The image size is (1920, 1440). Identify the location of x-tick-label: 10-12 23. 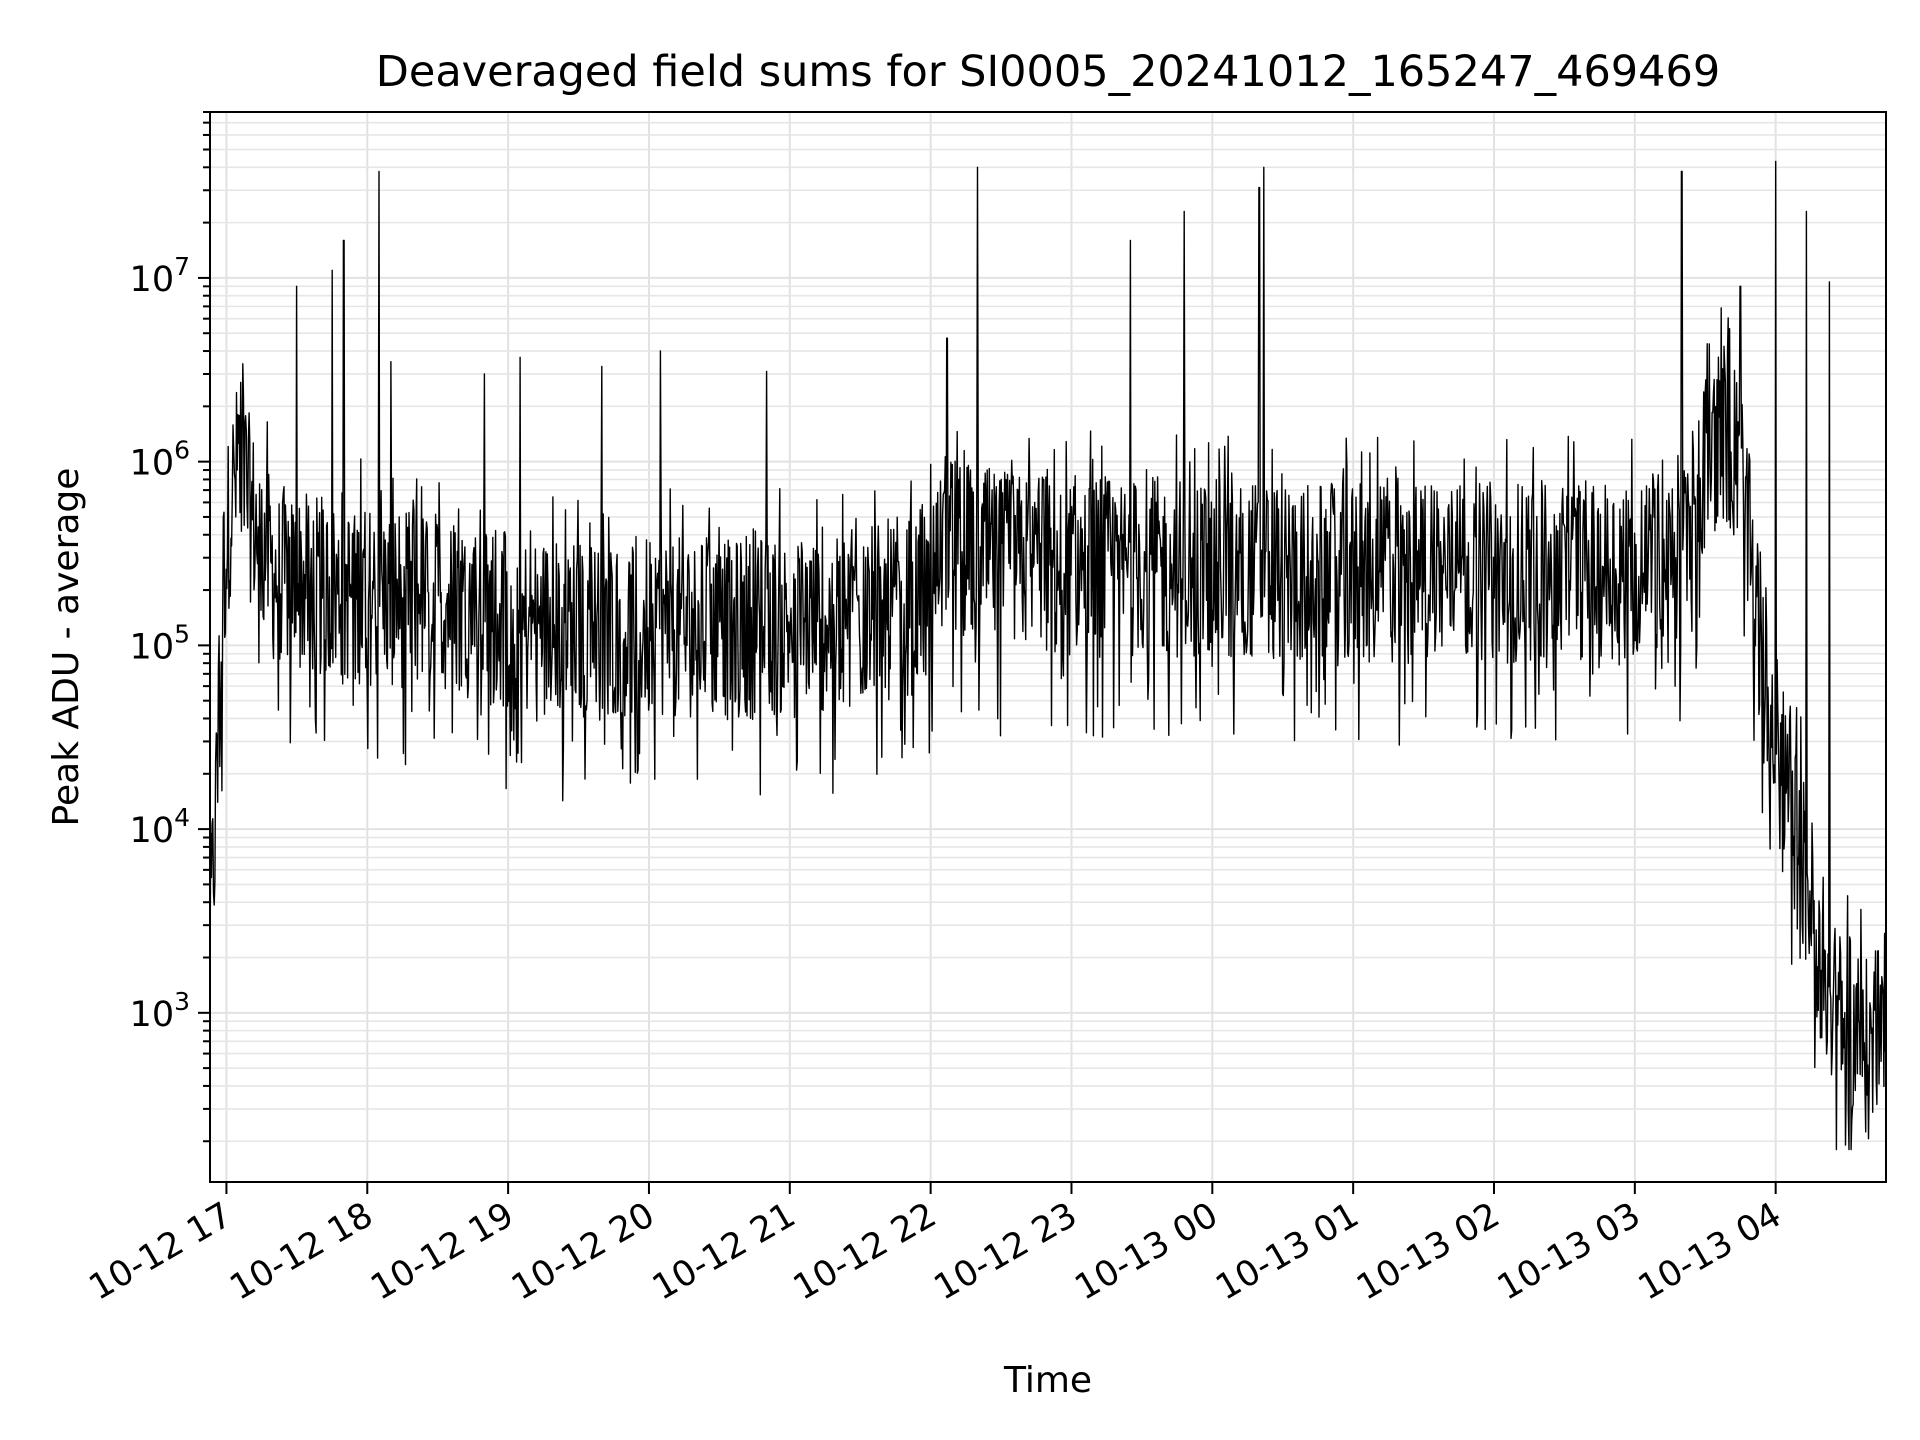
(1006, 1251).